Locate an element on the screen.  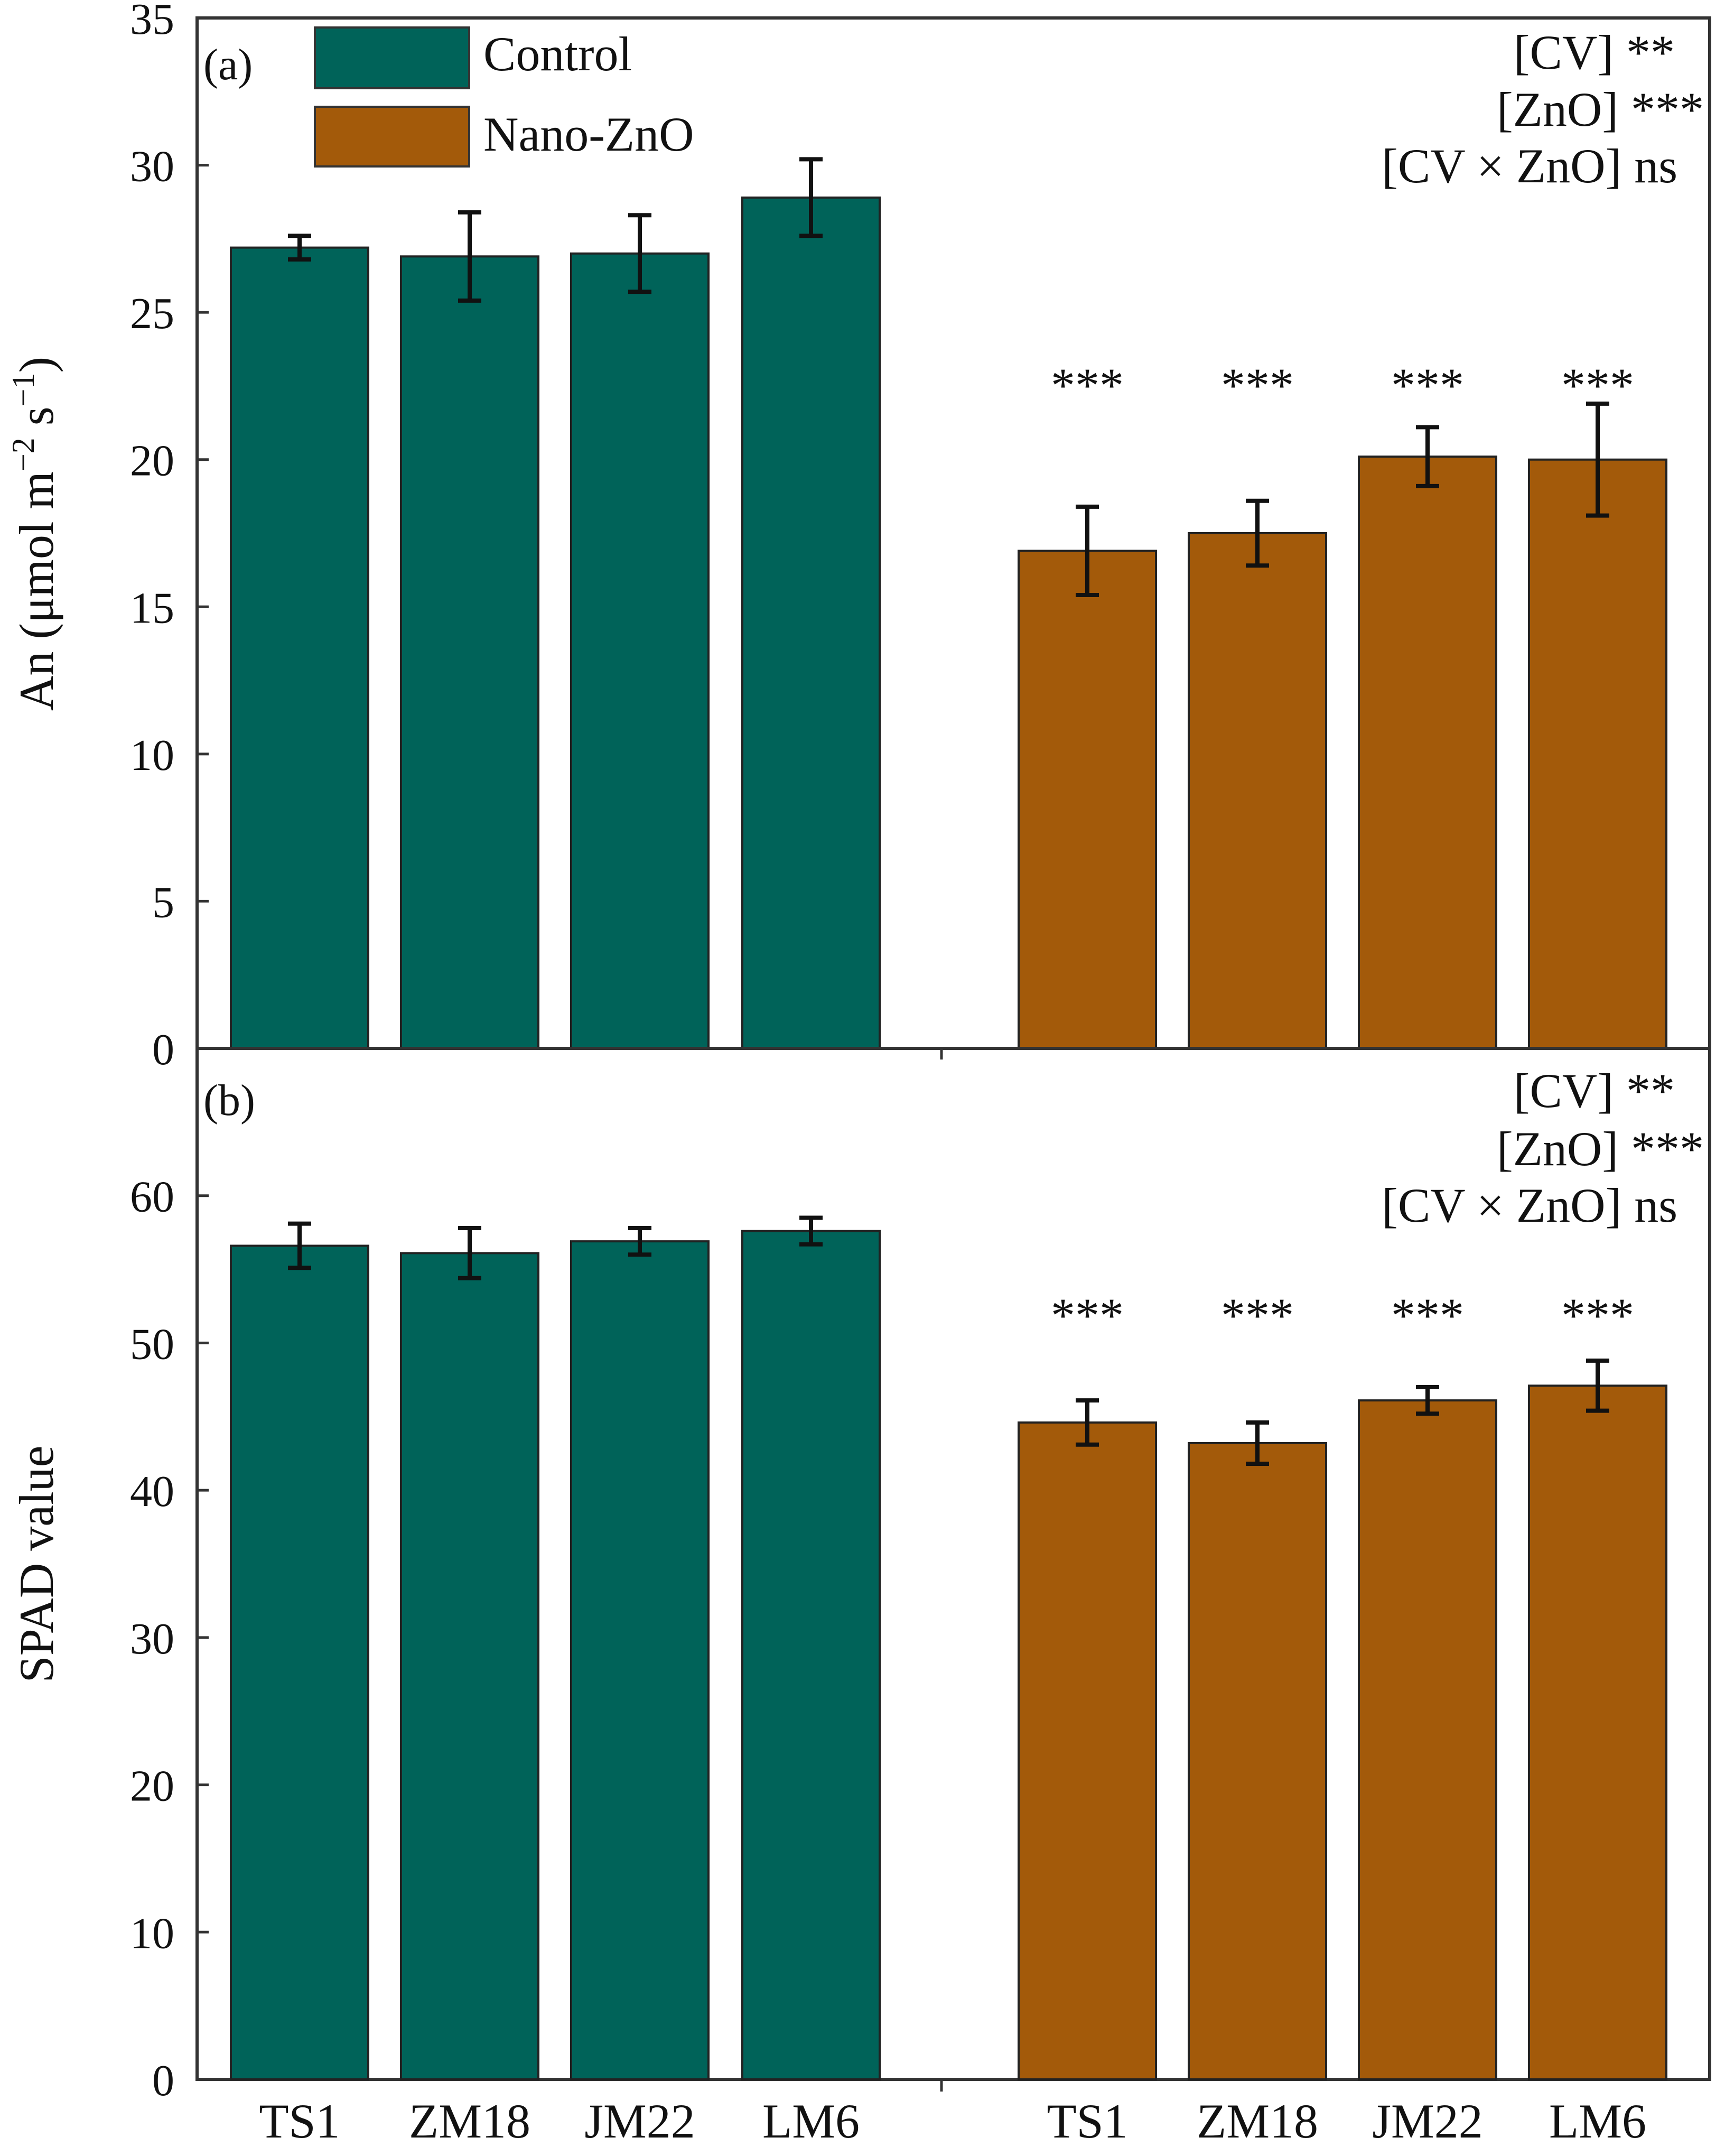
stats-b: [CV] ** [ZnO] *** [CV × ZnO] ns is located at coordinates (1543, 1148).